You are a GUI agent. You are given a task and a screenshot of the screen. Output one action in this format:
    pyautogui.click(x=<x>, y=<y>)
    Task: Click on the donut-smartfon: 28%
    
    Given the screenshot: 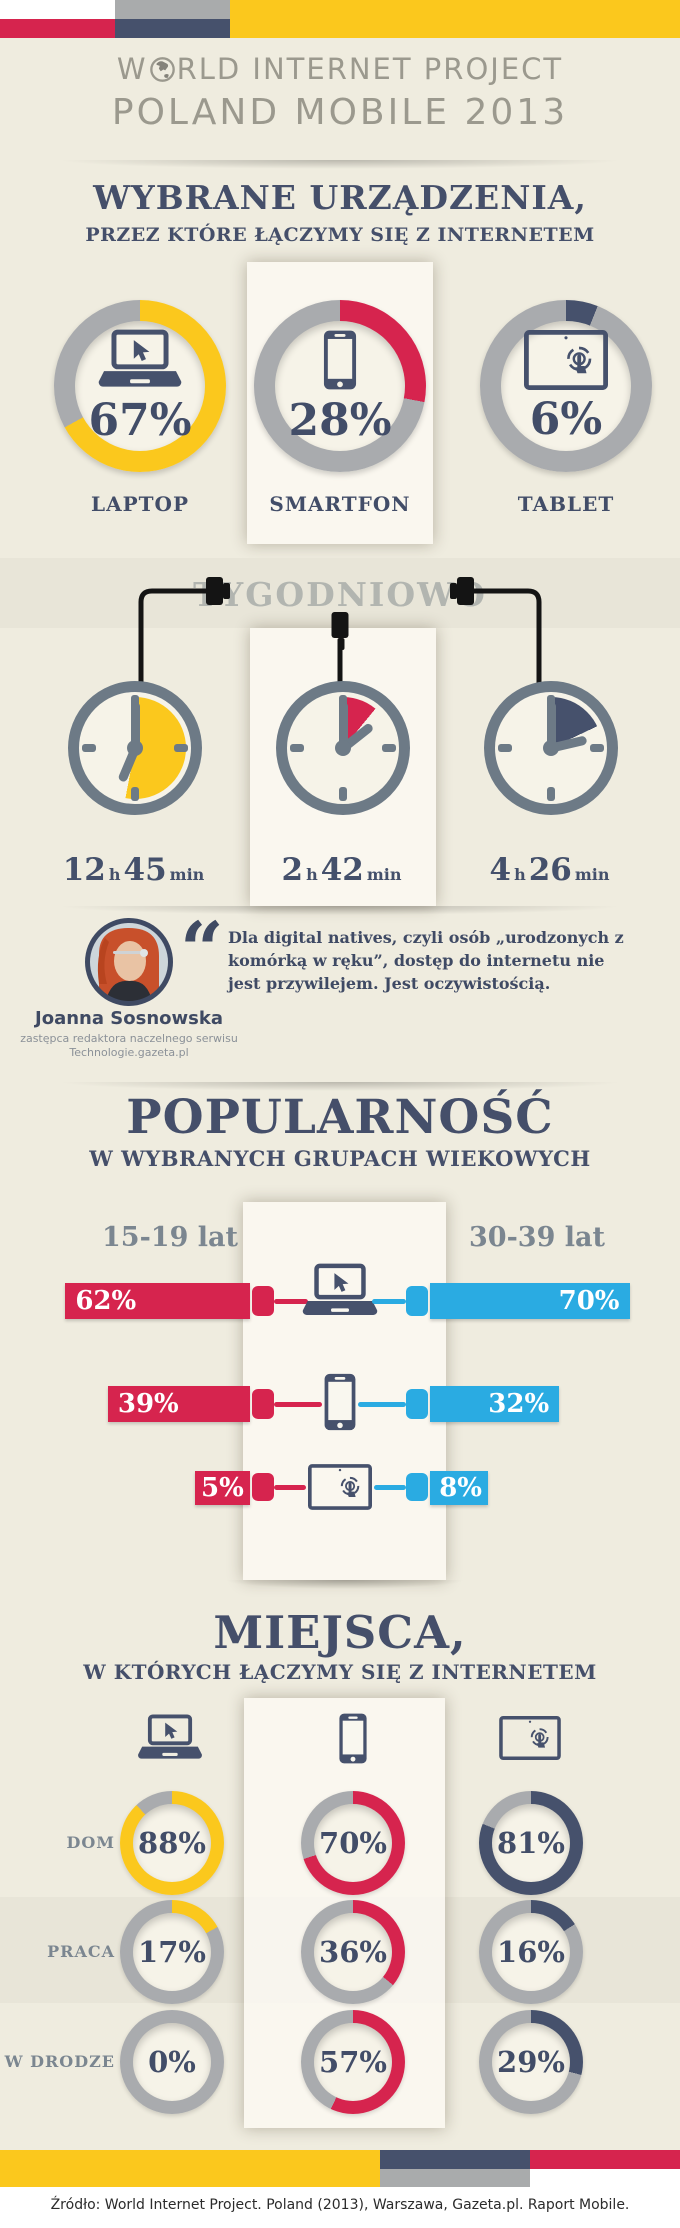 What is the action you would take?
    pyautogui.click(x=340, y=386)
    